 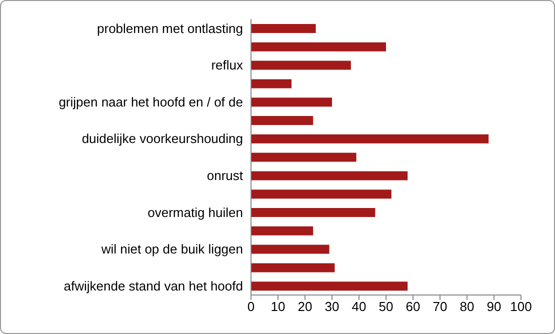 I want to click on x-tick-label: 40, so click(x=359, y=306).